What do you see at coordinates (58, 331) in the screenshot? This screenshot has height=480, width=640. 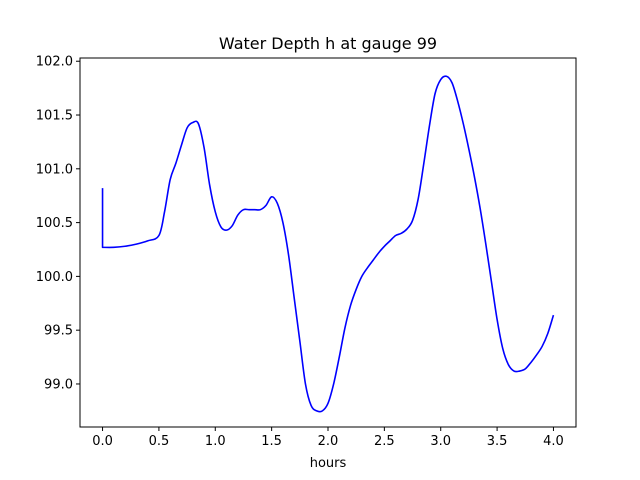 I see `y-tick-label: 99.5` at bounding box center [58, 331].